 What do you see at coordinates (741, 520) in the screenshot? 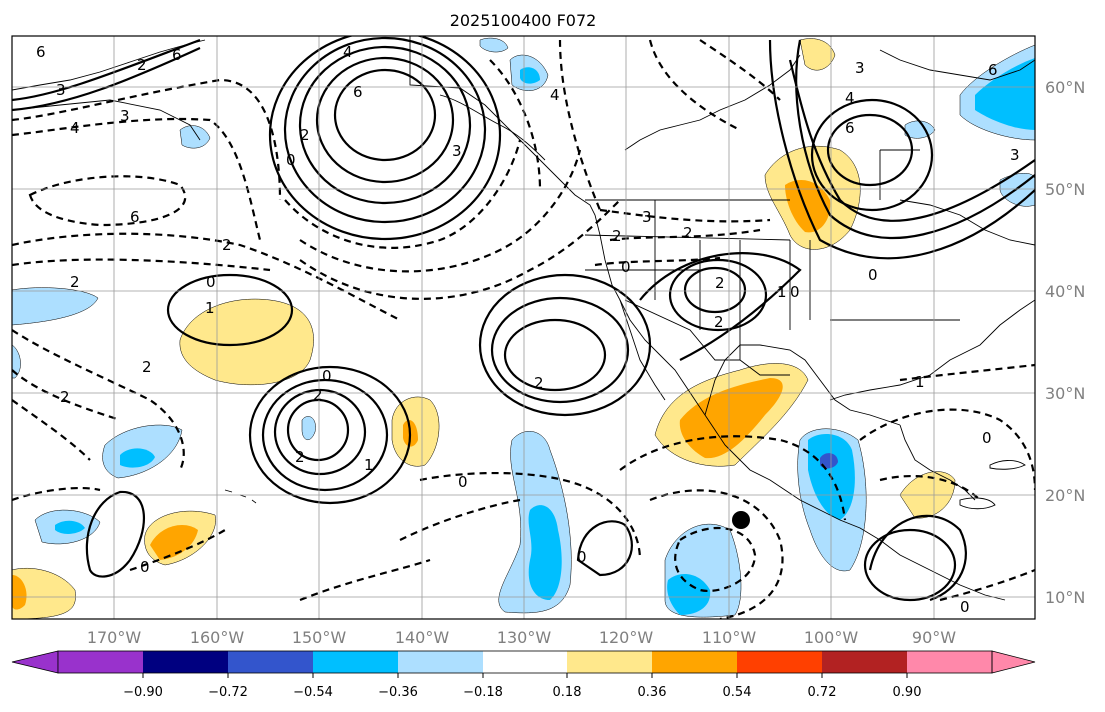
I see `storm-position-marker` at bounding box center [741, 520].